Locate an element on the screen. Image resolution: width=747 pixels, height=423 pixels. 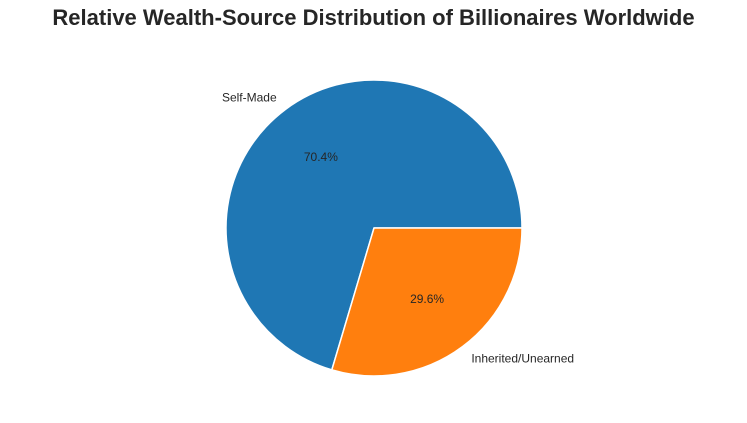
category-label-1: Self-Made is located at coordinates (249, 98).